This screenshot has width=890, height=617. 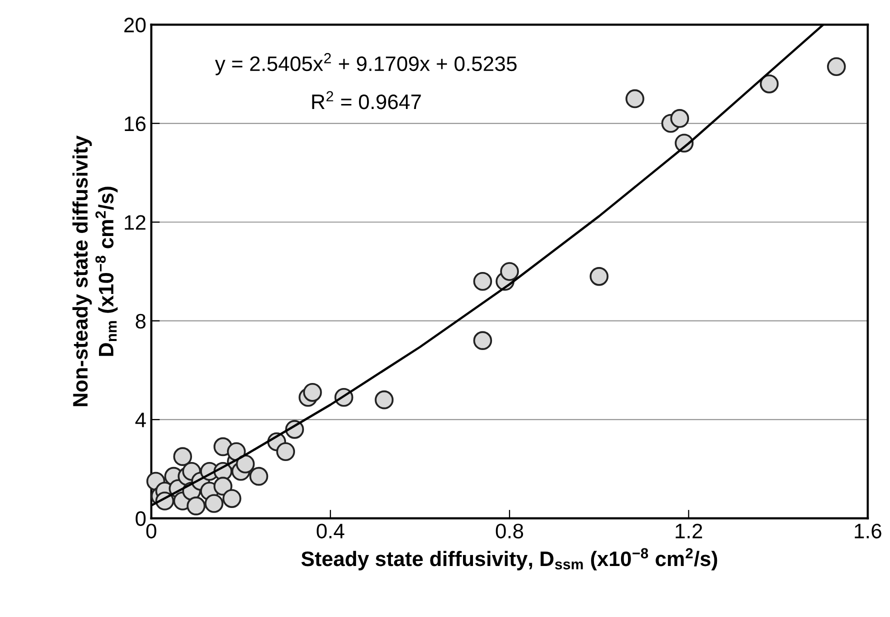 I want to click on y-tick-label: 8, so click(x=141, y=321).